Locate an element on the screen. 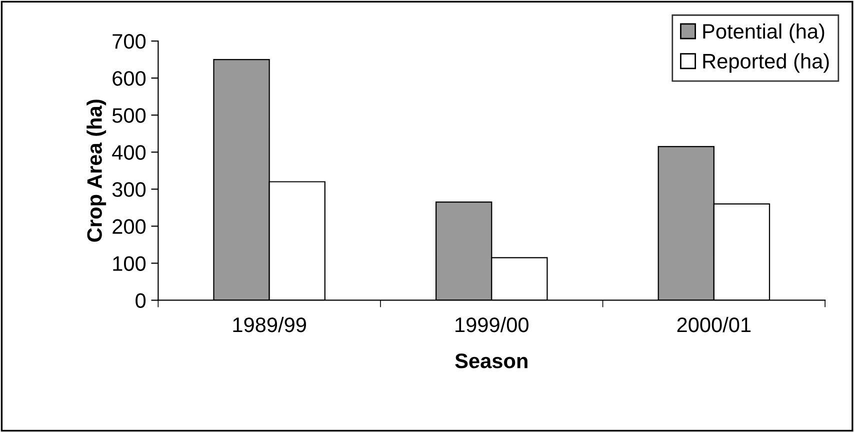 The height and width of the screenshot is (432, 855). y-axis-title: Crop Area (ha) is located at coordinates (96, 171).